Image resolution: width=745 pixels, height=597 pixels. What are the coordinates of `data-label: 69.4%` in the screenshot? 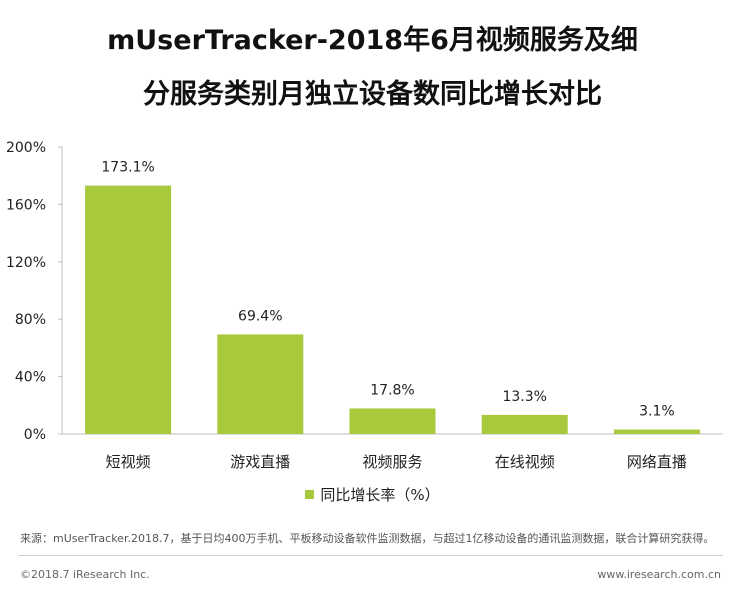 It's located at (260, 316).